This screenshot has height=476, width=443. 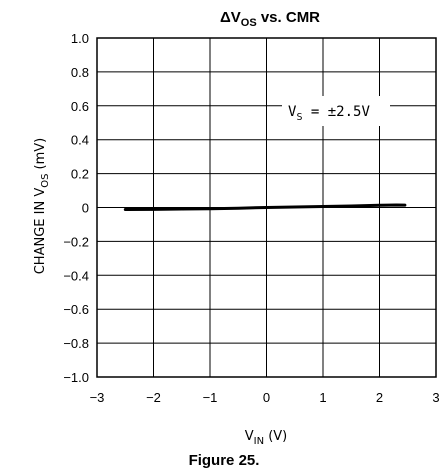 What do you see at coordinates (329, 113) in the screenshot?
I see `supply-annotation: VS = ±2.5V` at bounding box center [329, 113].